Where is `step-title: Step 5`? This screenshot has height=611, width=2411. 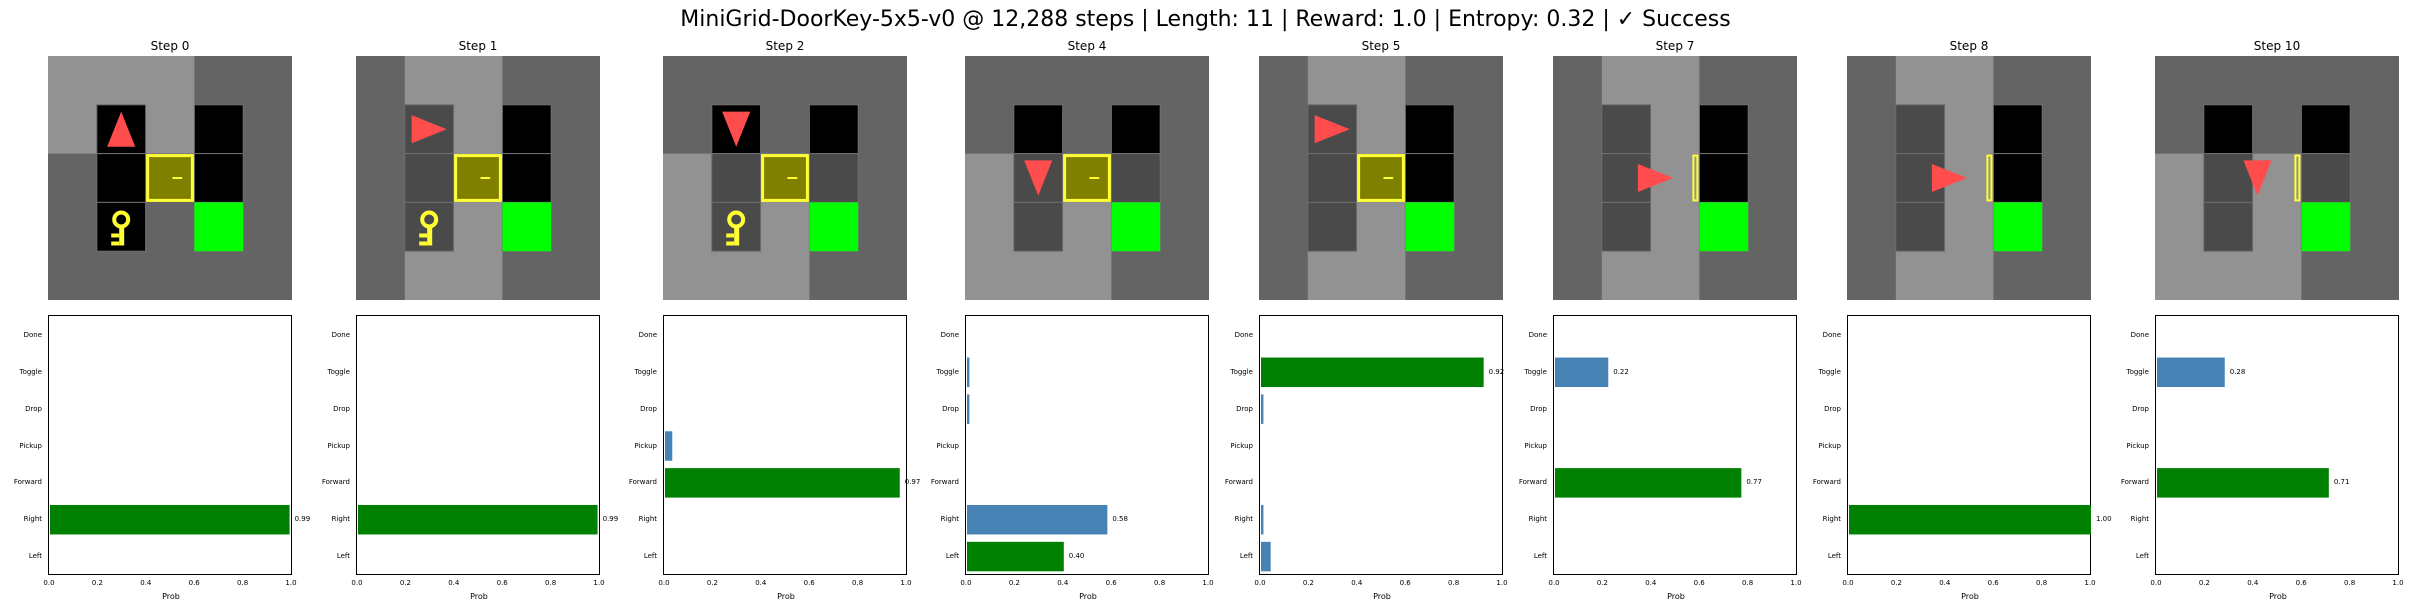 step-title: Step 5 is located at coordinates (1381, 46).